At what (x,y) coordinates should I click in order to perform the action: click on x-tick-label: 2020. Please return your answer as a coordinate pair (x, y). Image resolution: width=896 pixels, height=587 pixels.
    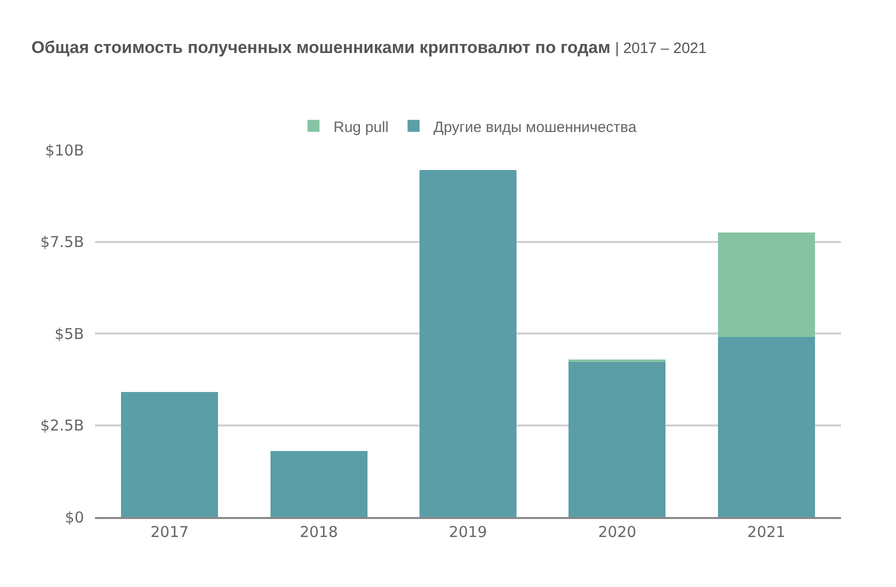
    Looking at the image, I should click on (617, 532).